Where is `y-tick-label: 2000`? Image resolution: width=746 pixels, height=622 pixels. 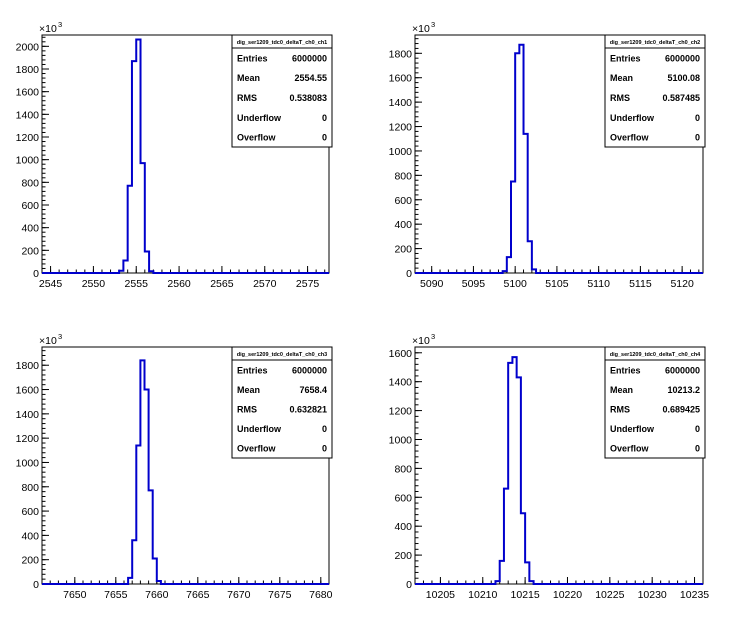
y-tick-label: 2000 is located at coordinates (28, 47).